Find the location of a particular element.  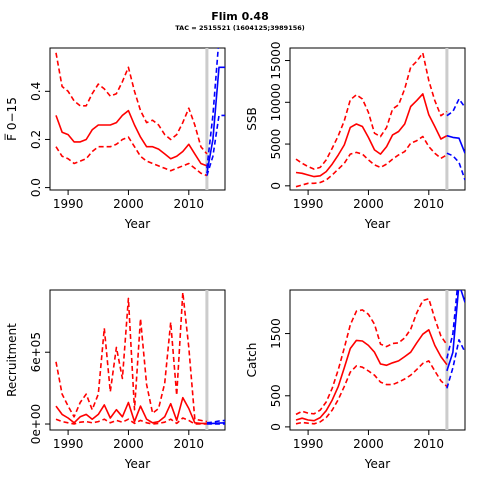

y-tick-label: 6e+05 is located at coordinates (36, 352).